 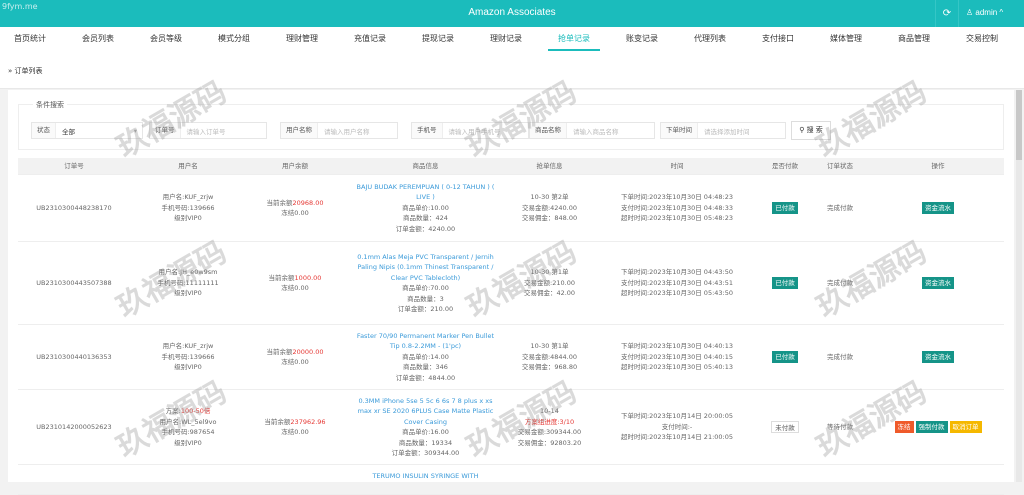 I want to click on time-input: 请选择添加时间, so click(x=727, y=131).